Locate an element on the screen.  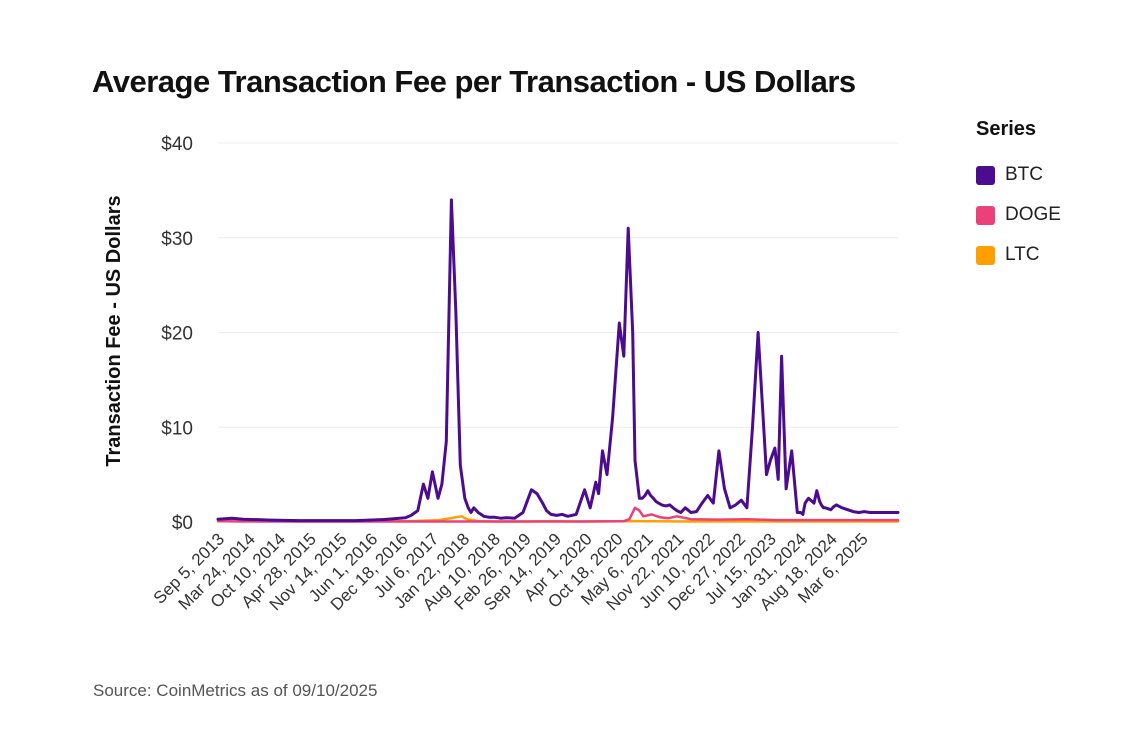
legend: Series BTC DOGE LTC is located at coordinates (1018, 196).